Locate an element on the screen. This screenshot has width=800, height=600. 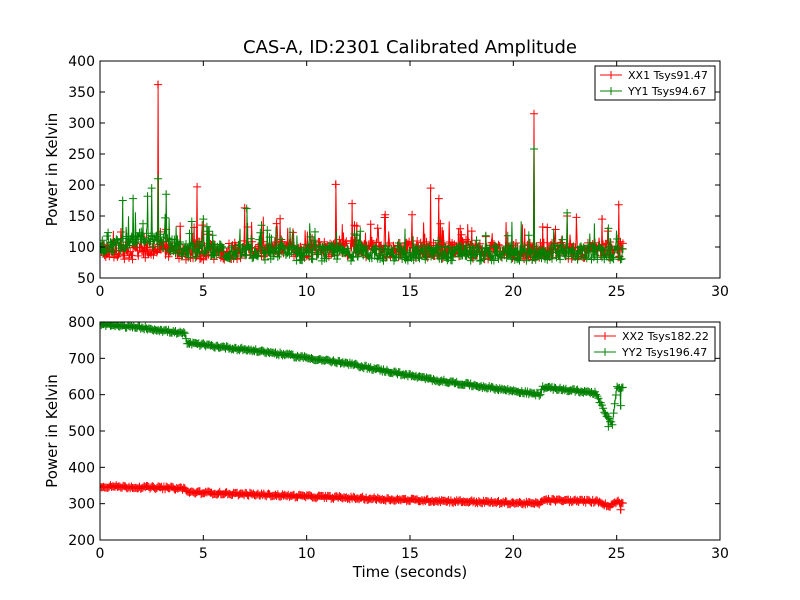
legend-label: YY2 Tsys196.47 is located at coordinates (664, 352).